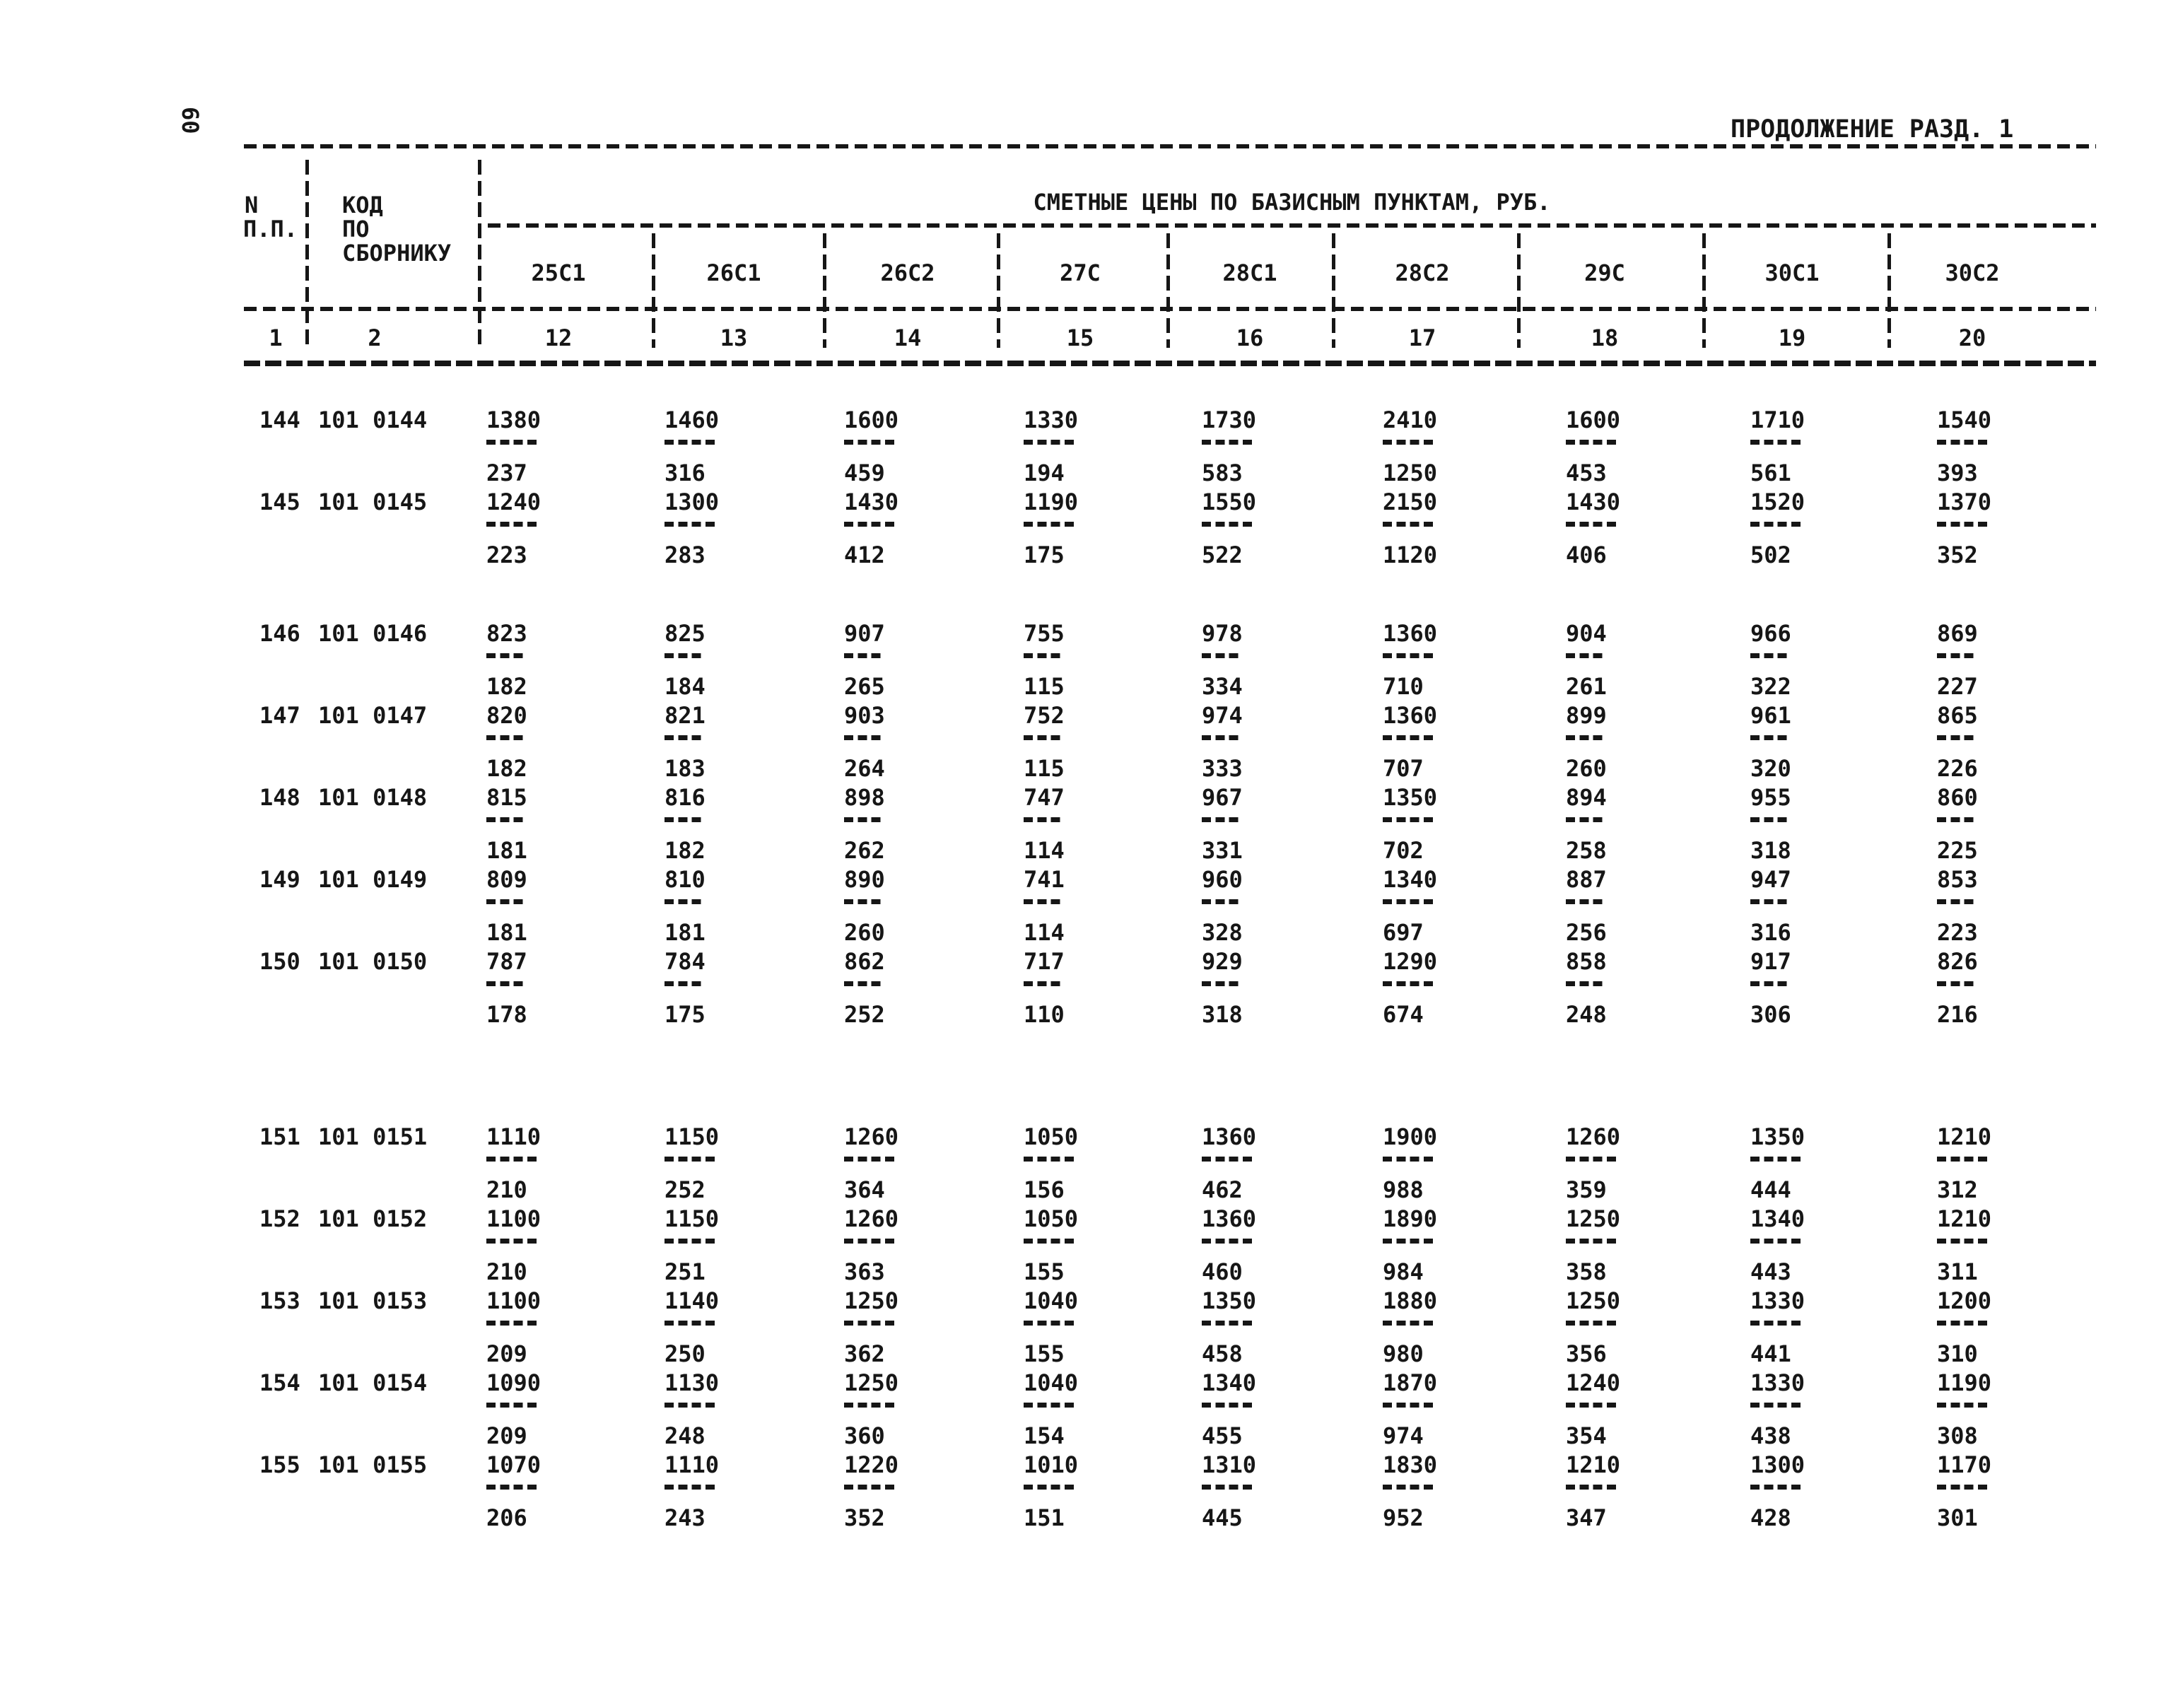 Image resolution: width=2166 pixels, height=1708 pixels. Describe the element at coordinates (864, 1015) in the screenshot. I see `price-lower-value: 252` at that location.